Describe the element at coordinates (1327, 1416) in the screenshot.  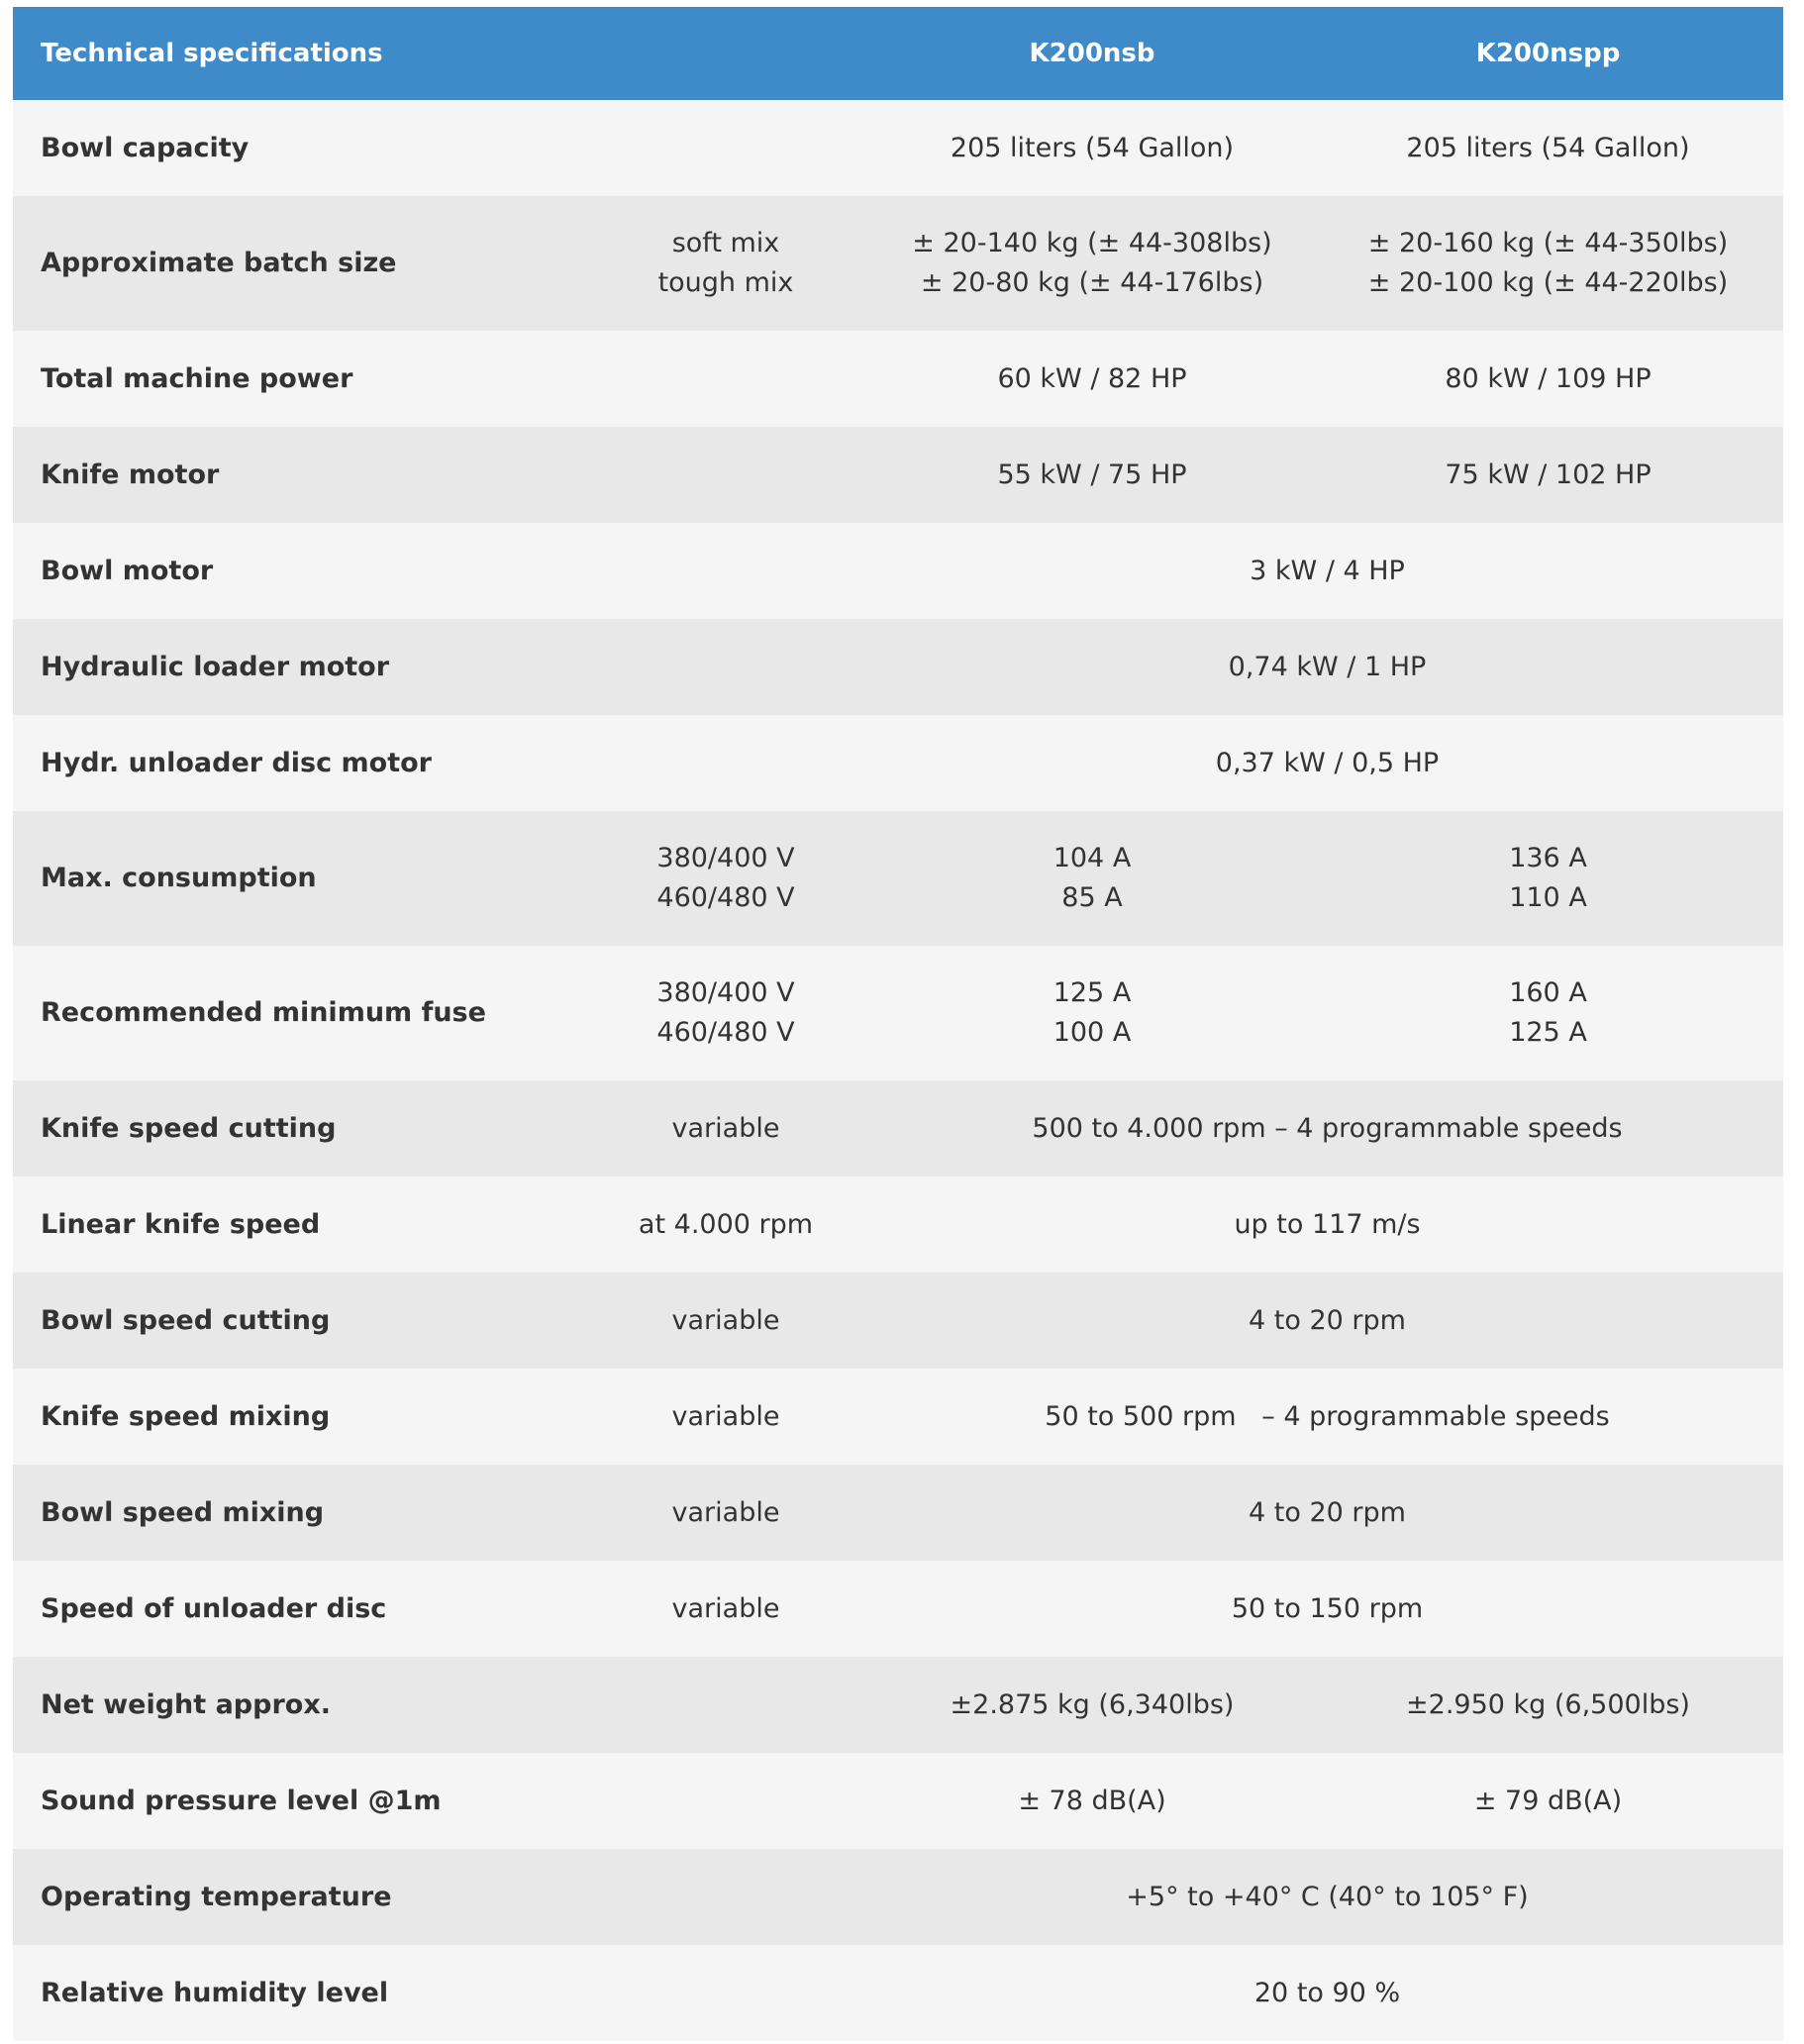
I see `cell-text: 50 to 500 rpm – 4 programmable speeds` at that location.